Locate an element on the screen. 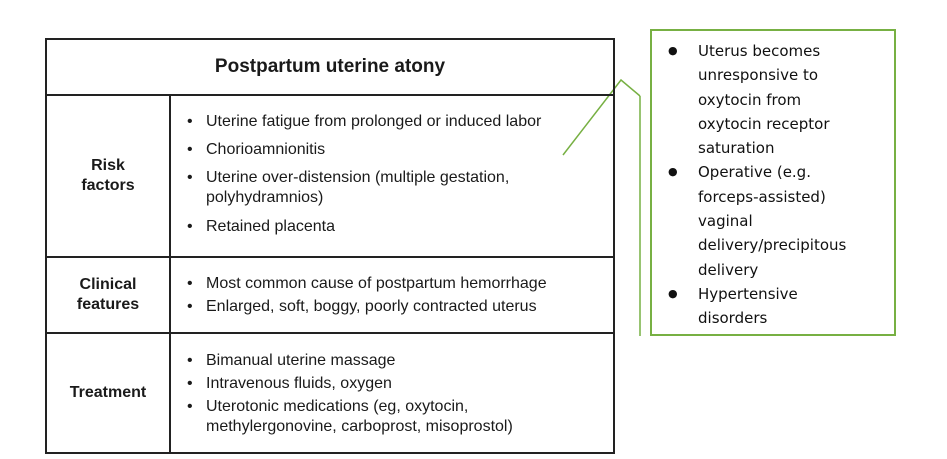 This screenshot has width=947, height=459. row-header-clinical-features: Clinical features is located at coordinates (109, 295).